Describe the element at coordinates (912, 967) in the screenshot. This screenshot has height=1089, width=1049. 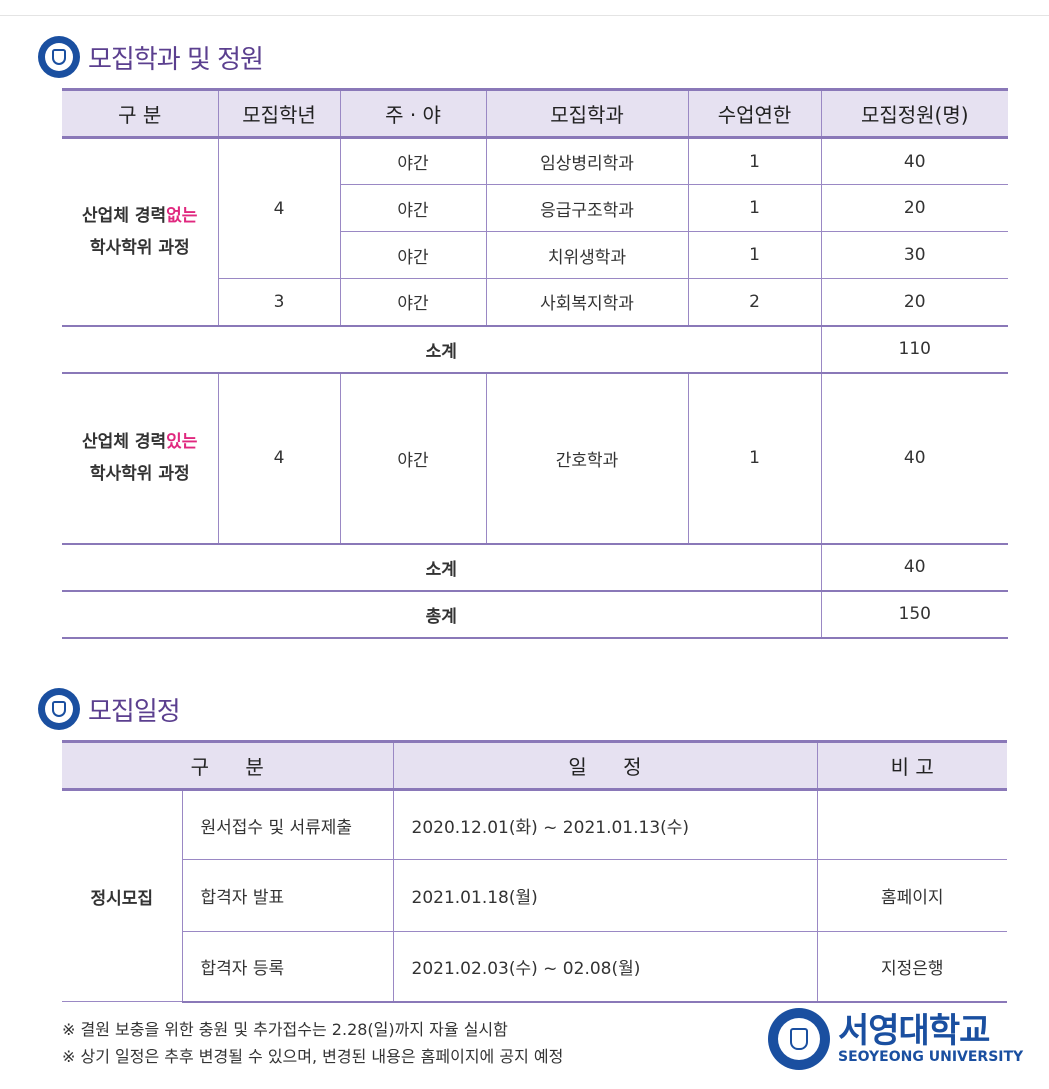
I see `note-cell: 지정은행` at that location.